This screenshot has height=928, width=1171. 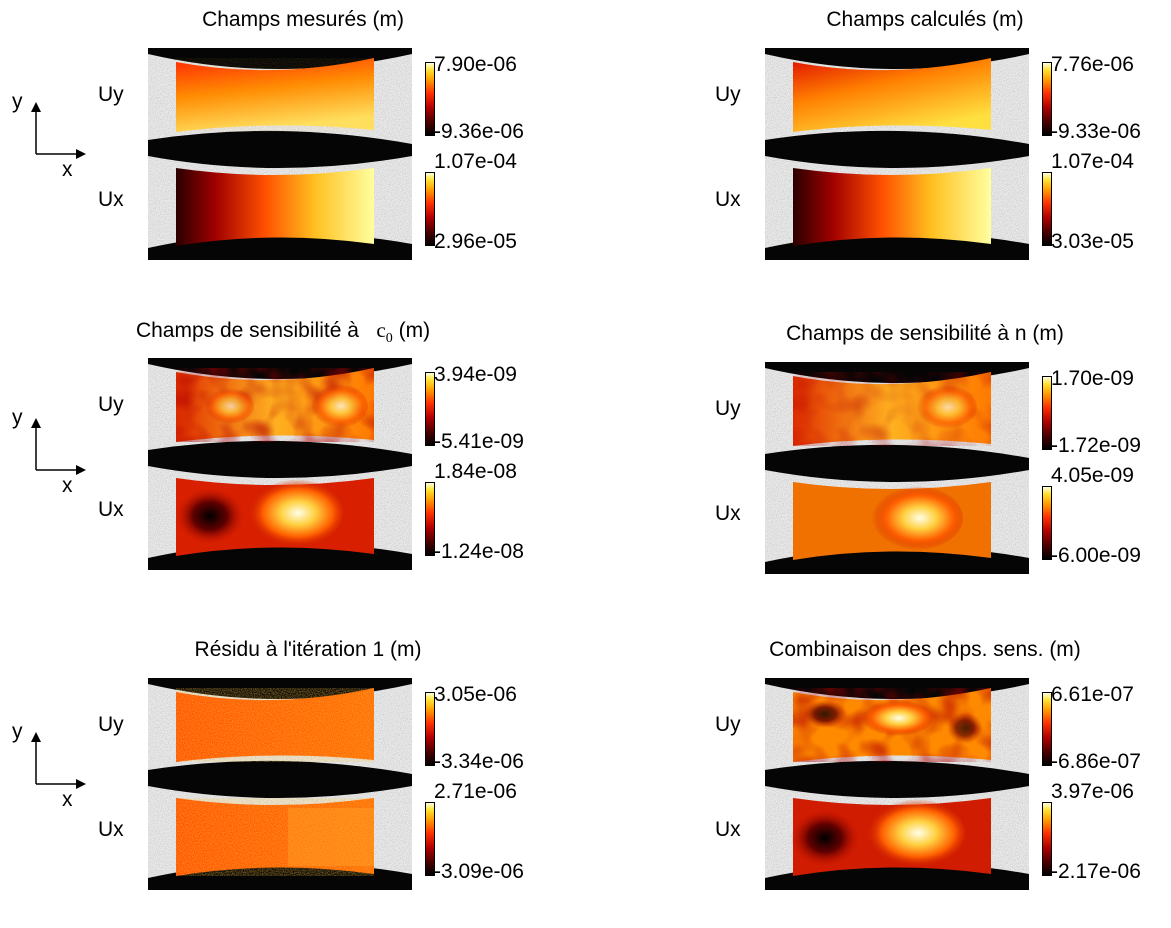 What do you see at coordinates (925, 333) in the screenshot?
I see `panel-title: Champs de sensibilité à n (m)` at bounding box center [925, 333].